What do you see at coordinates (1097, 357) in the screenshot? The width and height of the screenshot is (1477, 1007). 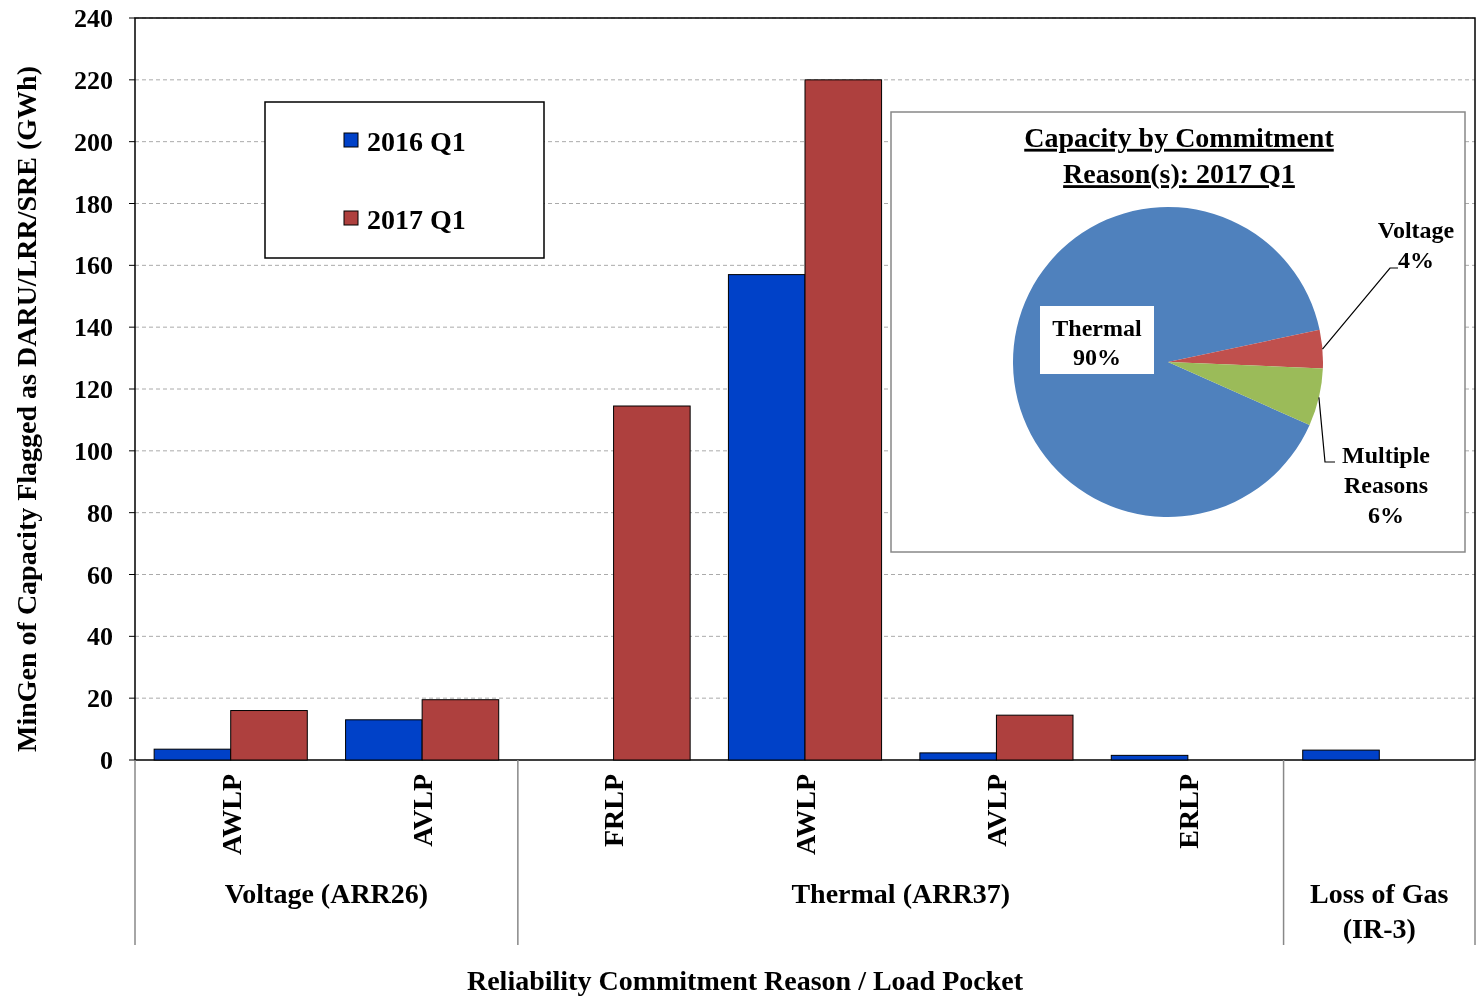 I see `data-label: 90%` at bounding box center [1097, 357].